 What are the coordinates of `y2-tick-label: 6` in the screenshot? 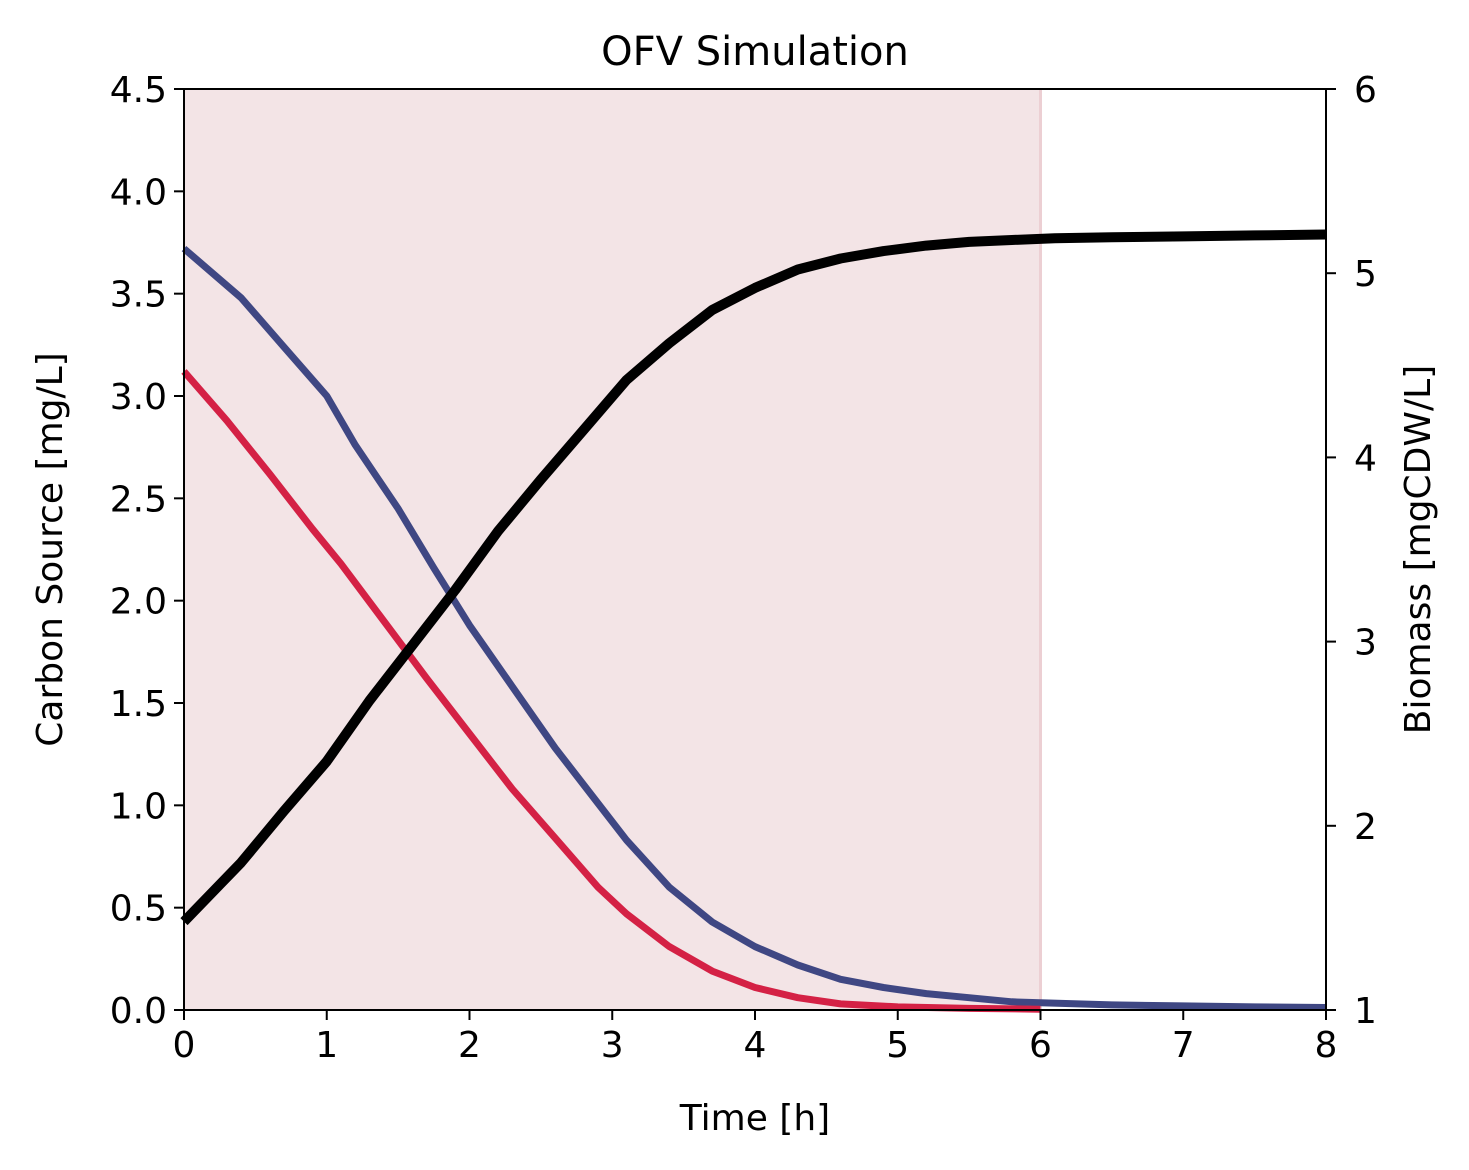 It's located at (1365, 90).